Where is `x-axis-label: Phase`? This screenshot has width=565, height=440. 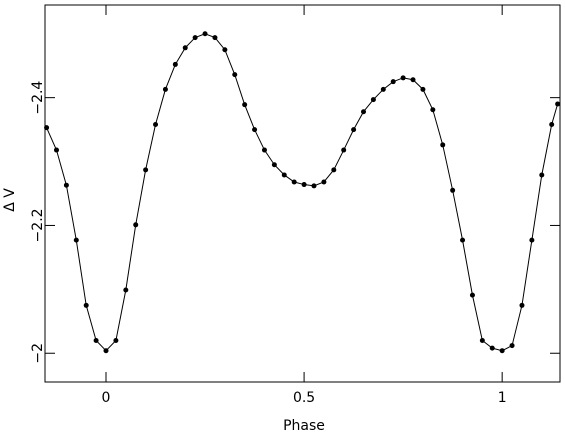
x-axis-label: Phase is located at coordinates (304, 426).